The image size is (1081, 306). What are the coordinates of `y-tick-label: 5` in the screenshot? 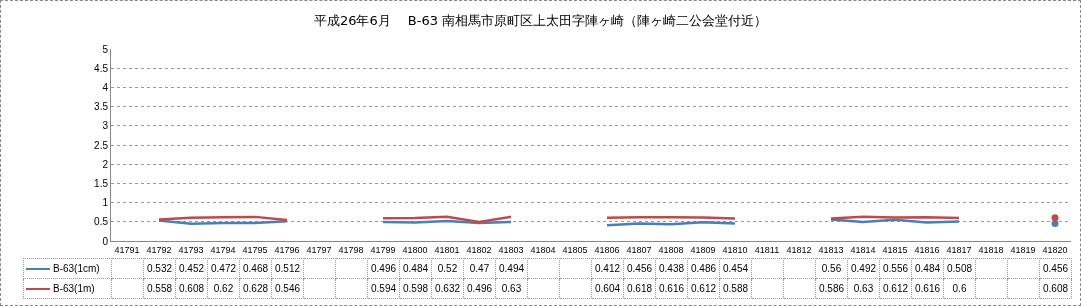 It's located at (105, 49).